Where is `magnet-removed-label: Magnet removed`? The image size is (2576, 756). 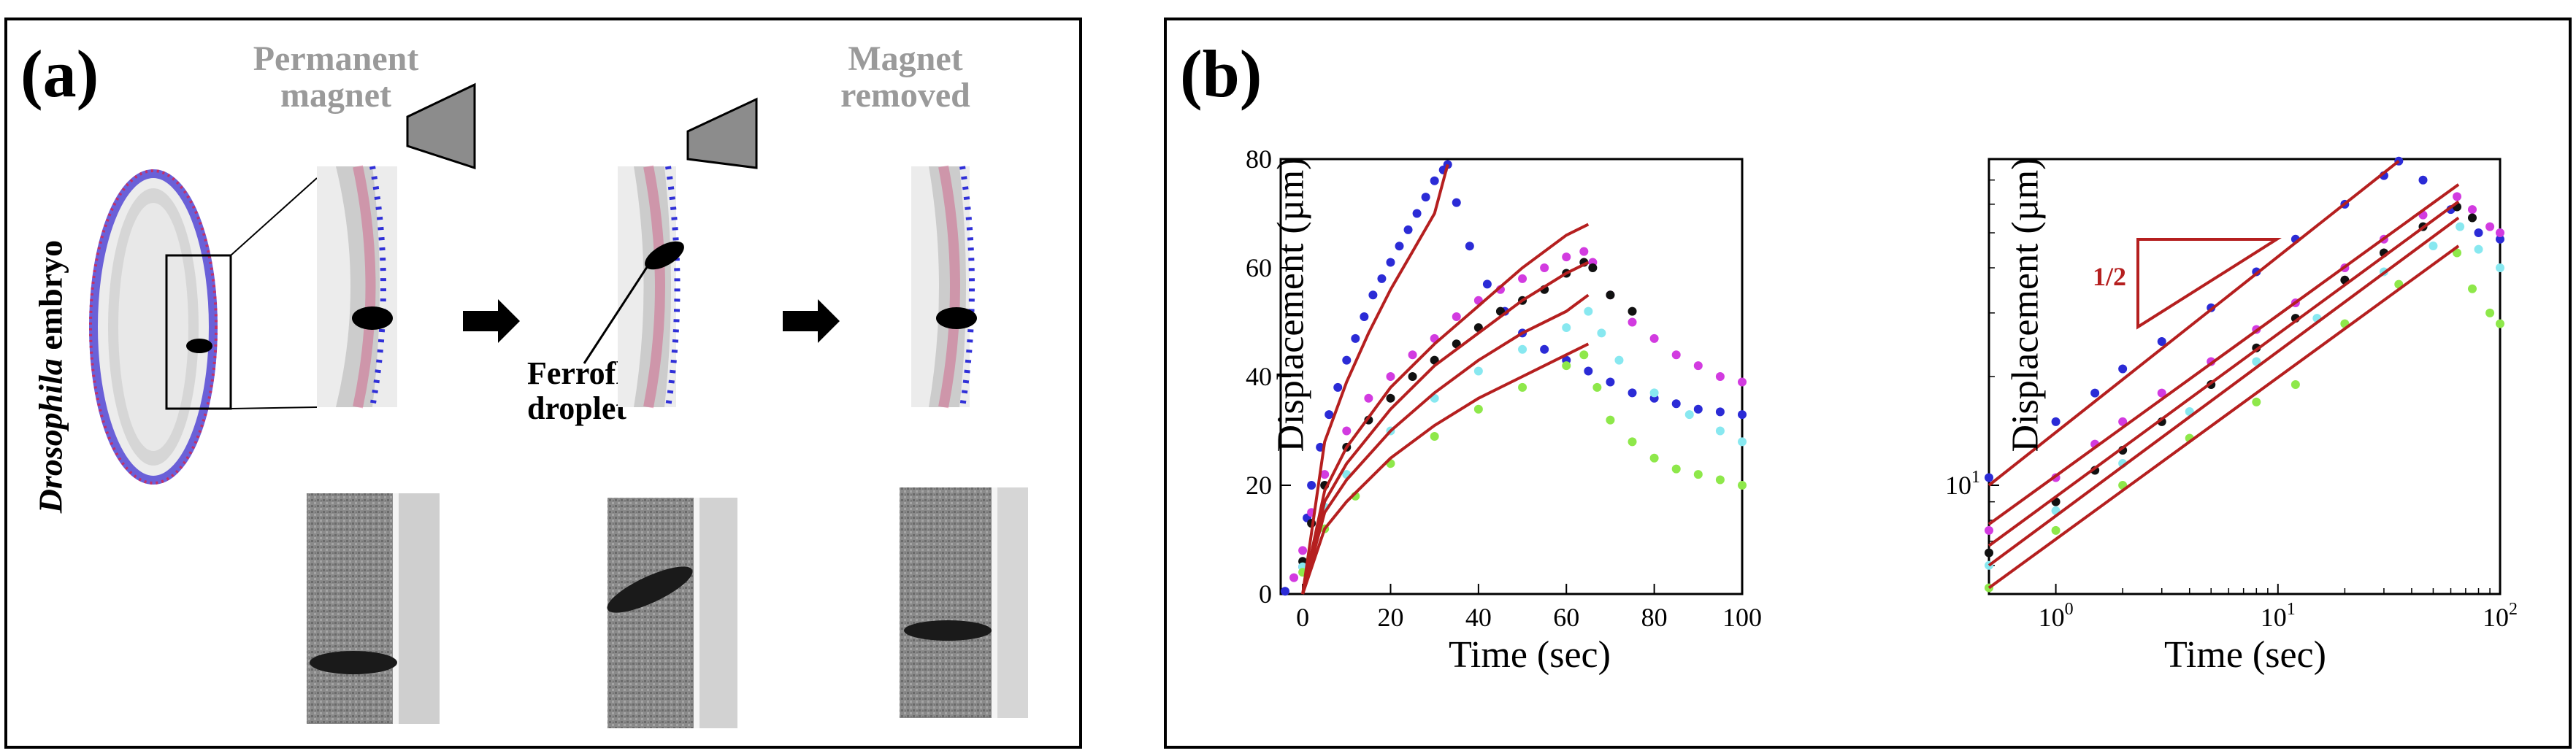 magnet-removed-label: Magnet removed is located at coordinates (905, 77).